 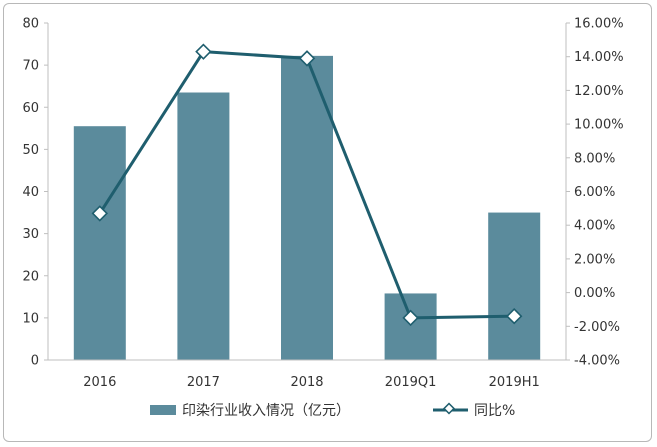 I want to click on bar-2019Q1, so click(x=410, y=326).